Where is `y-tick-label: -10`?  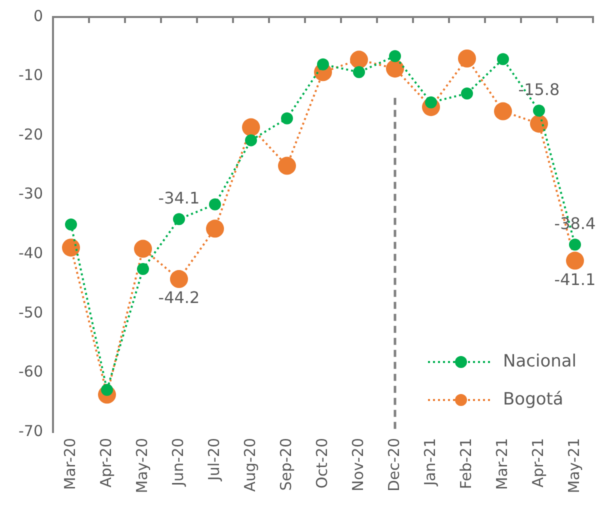 y-tick-label: -10 is located at coordinates (30, 75).